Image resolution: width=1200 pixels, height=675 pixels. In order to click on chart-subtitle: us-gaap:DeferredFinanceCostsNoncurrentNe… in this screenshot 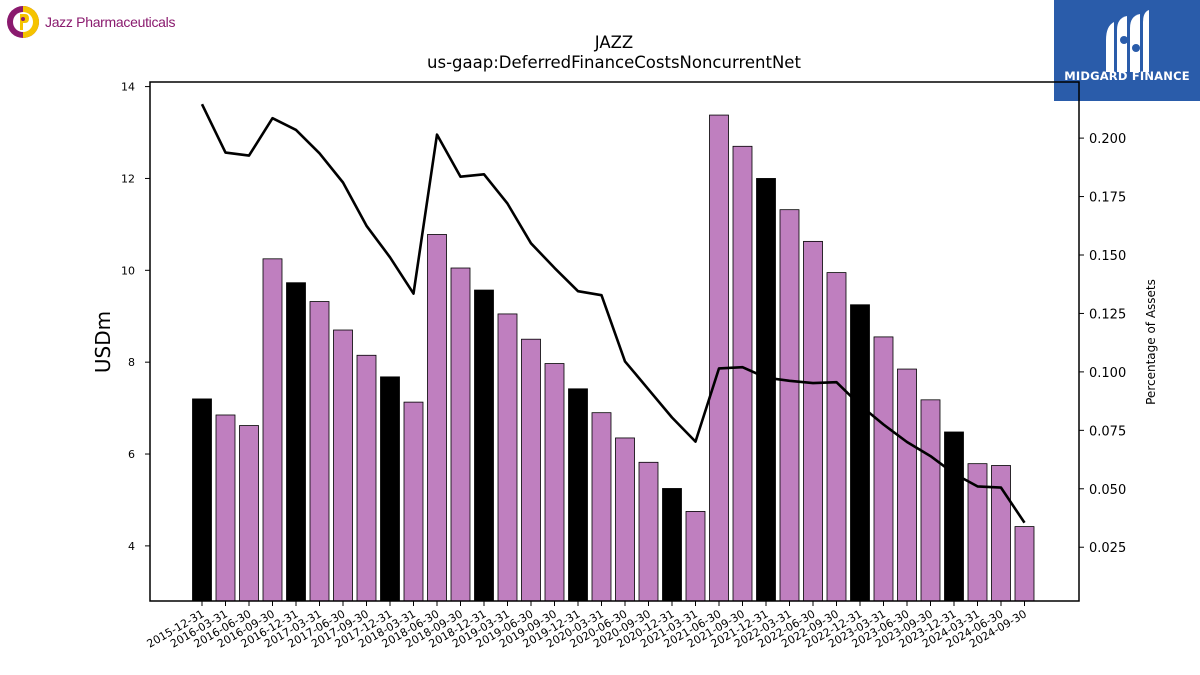, I will do `click(614, 62)`.